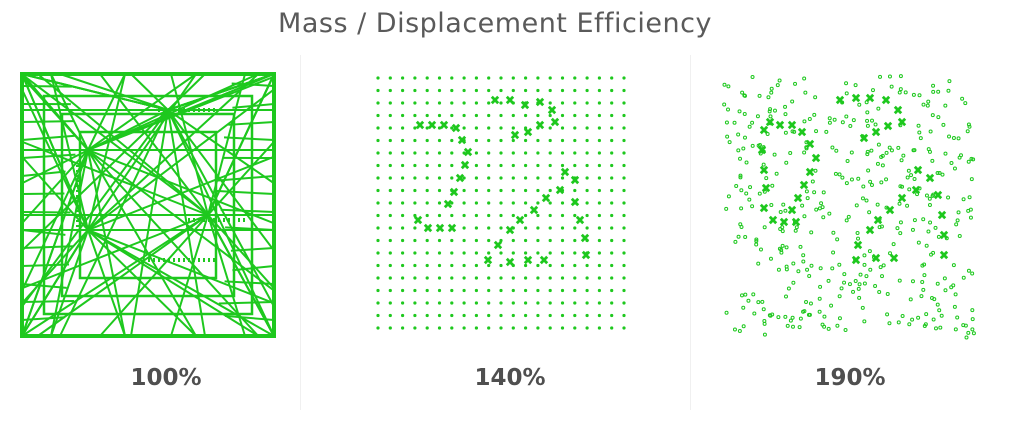 The image size is (1024, 437). Describe the element at coordinates (300, 232) in the screenshot. I see `divider-left` at that location.